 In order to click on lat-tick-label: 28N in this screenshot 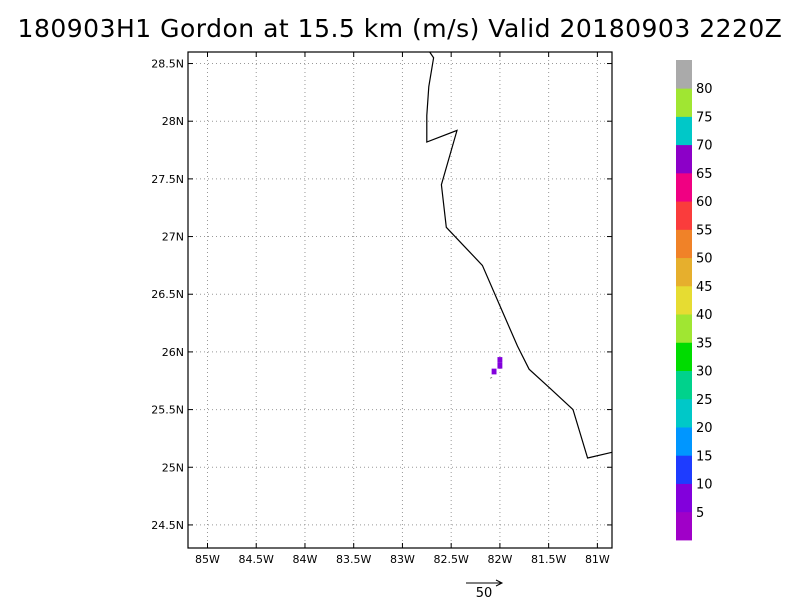, I will do `click(173, 121)`.